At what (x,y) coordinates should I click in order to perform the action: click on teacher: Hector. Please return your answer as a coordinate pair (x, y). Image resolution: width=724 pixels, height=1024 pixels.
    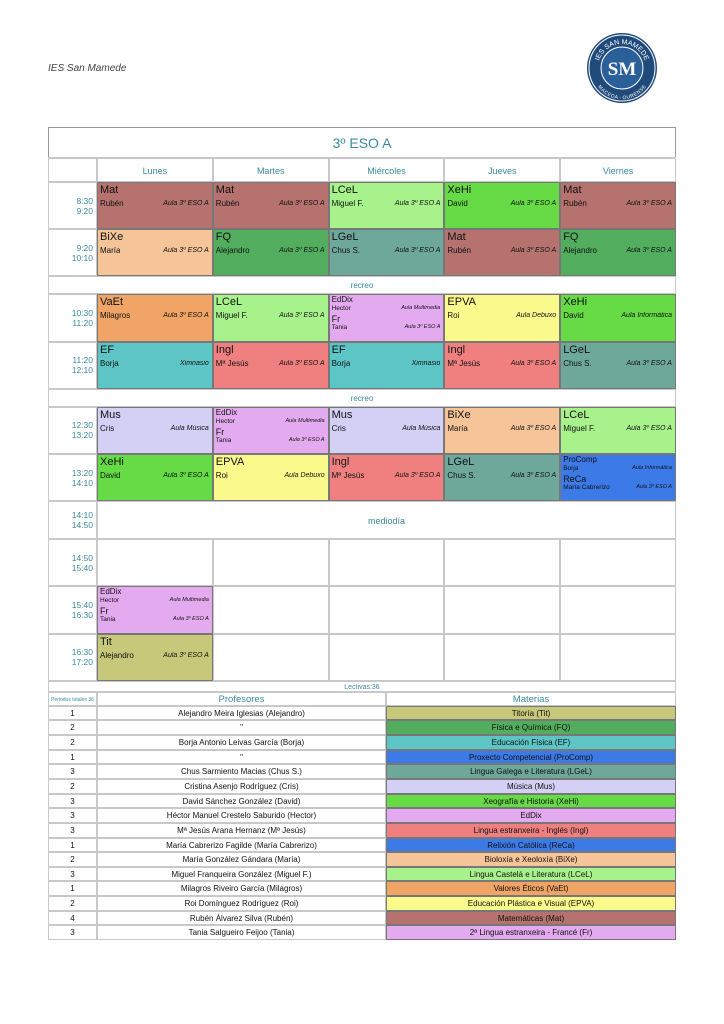
    Looking at the image, I should click on (110, 601).